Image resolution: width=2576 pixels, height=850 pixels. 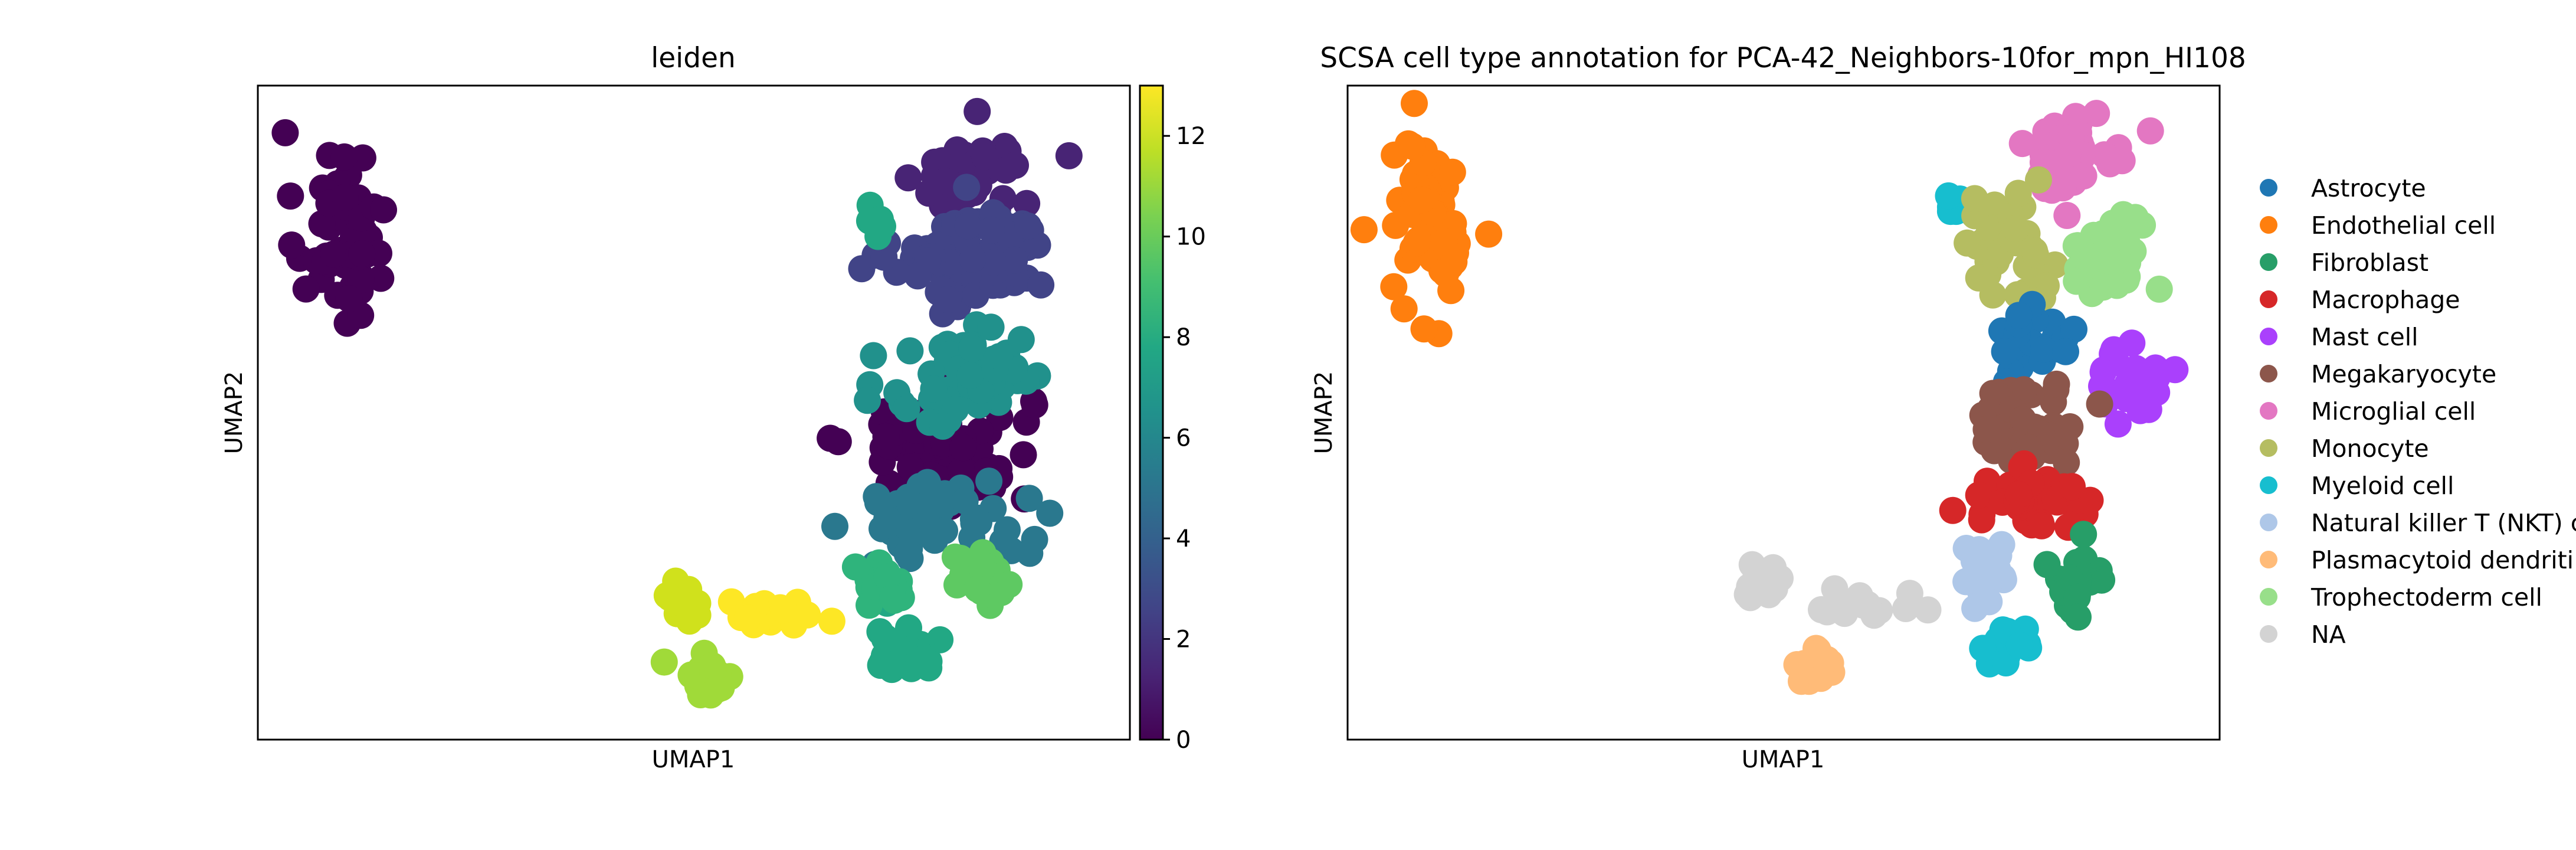 I want to click on leiden-title: leiden, so click(x=693, y=58).